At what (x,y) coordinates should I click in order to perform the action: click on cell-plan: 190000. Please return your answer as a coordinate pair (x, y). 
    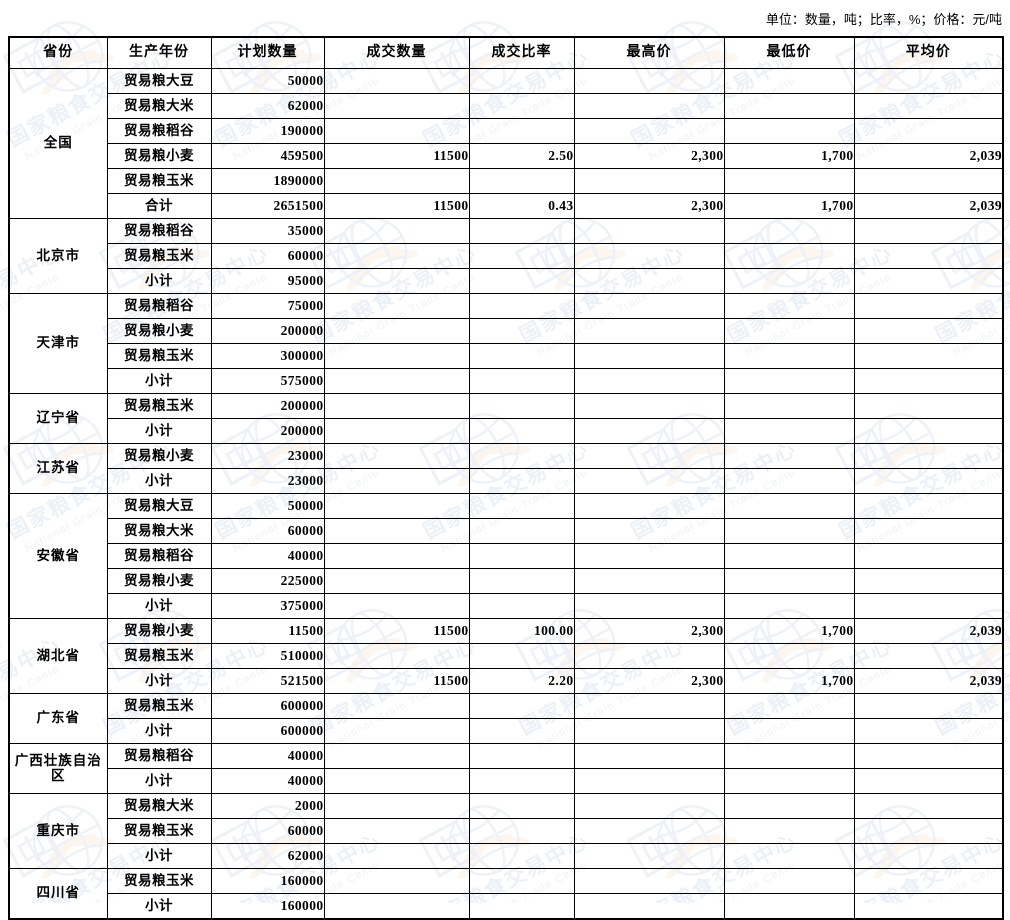
    Looking at the image, I should click on (267, 131).